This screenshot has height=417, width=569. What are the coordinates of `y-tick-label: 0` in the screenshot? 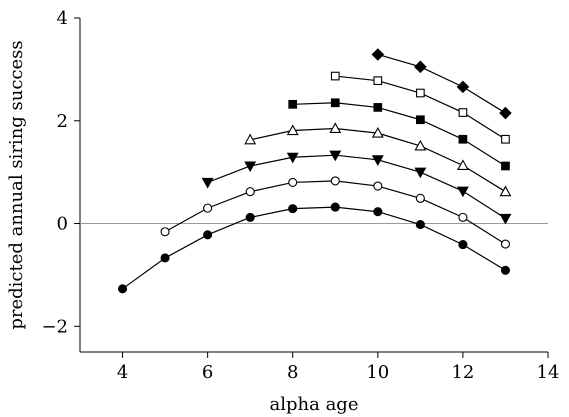 It's located at (62, 224).